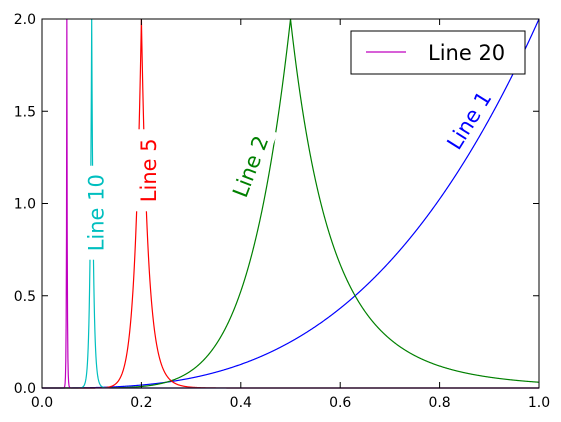  I want to click on inline-label-line-2: Line 2, so click(250, 167).